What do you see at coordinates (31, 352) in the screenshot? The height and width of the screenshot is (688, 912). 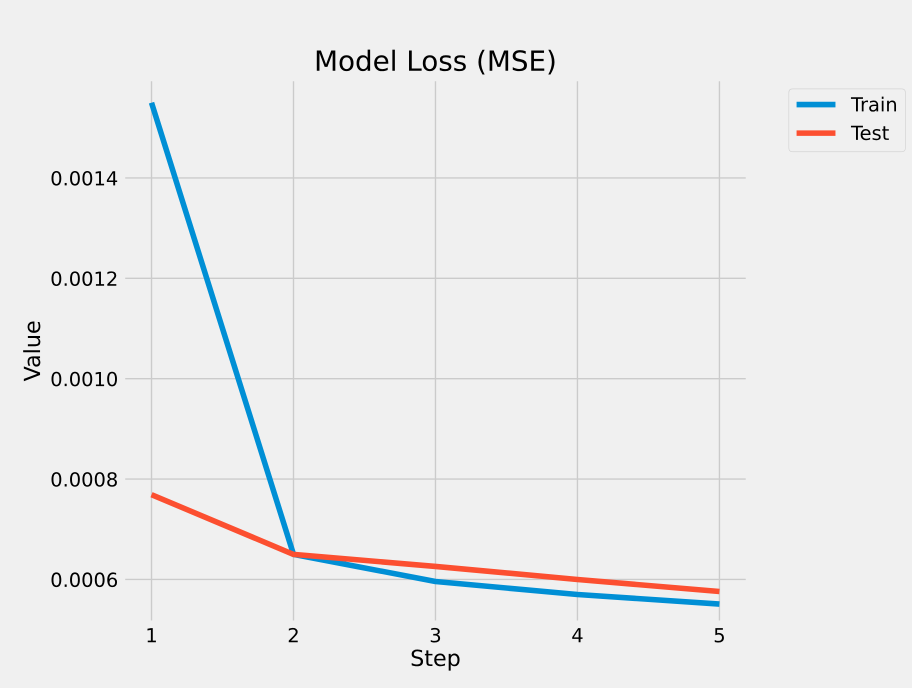 I see `y-axis-title: Value` at bounding box center [31, 352].